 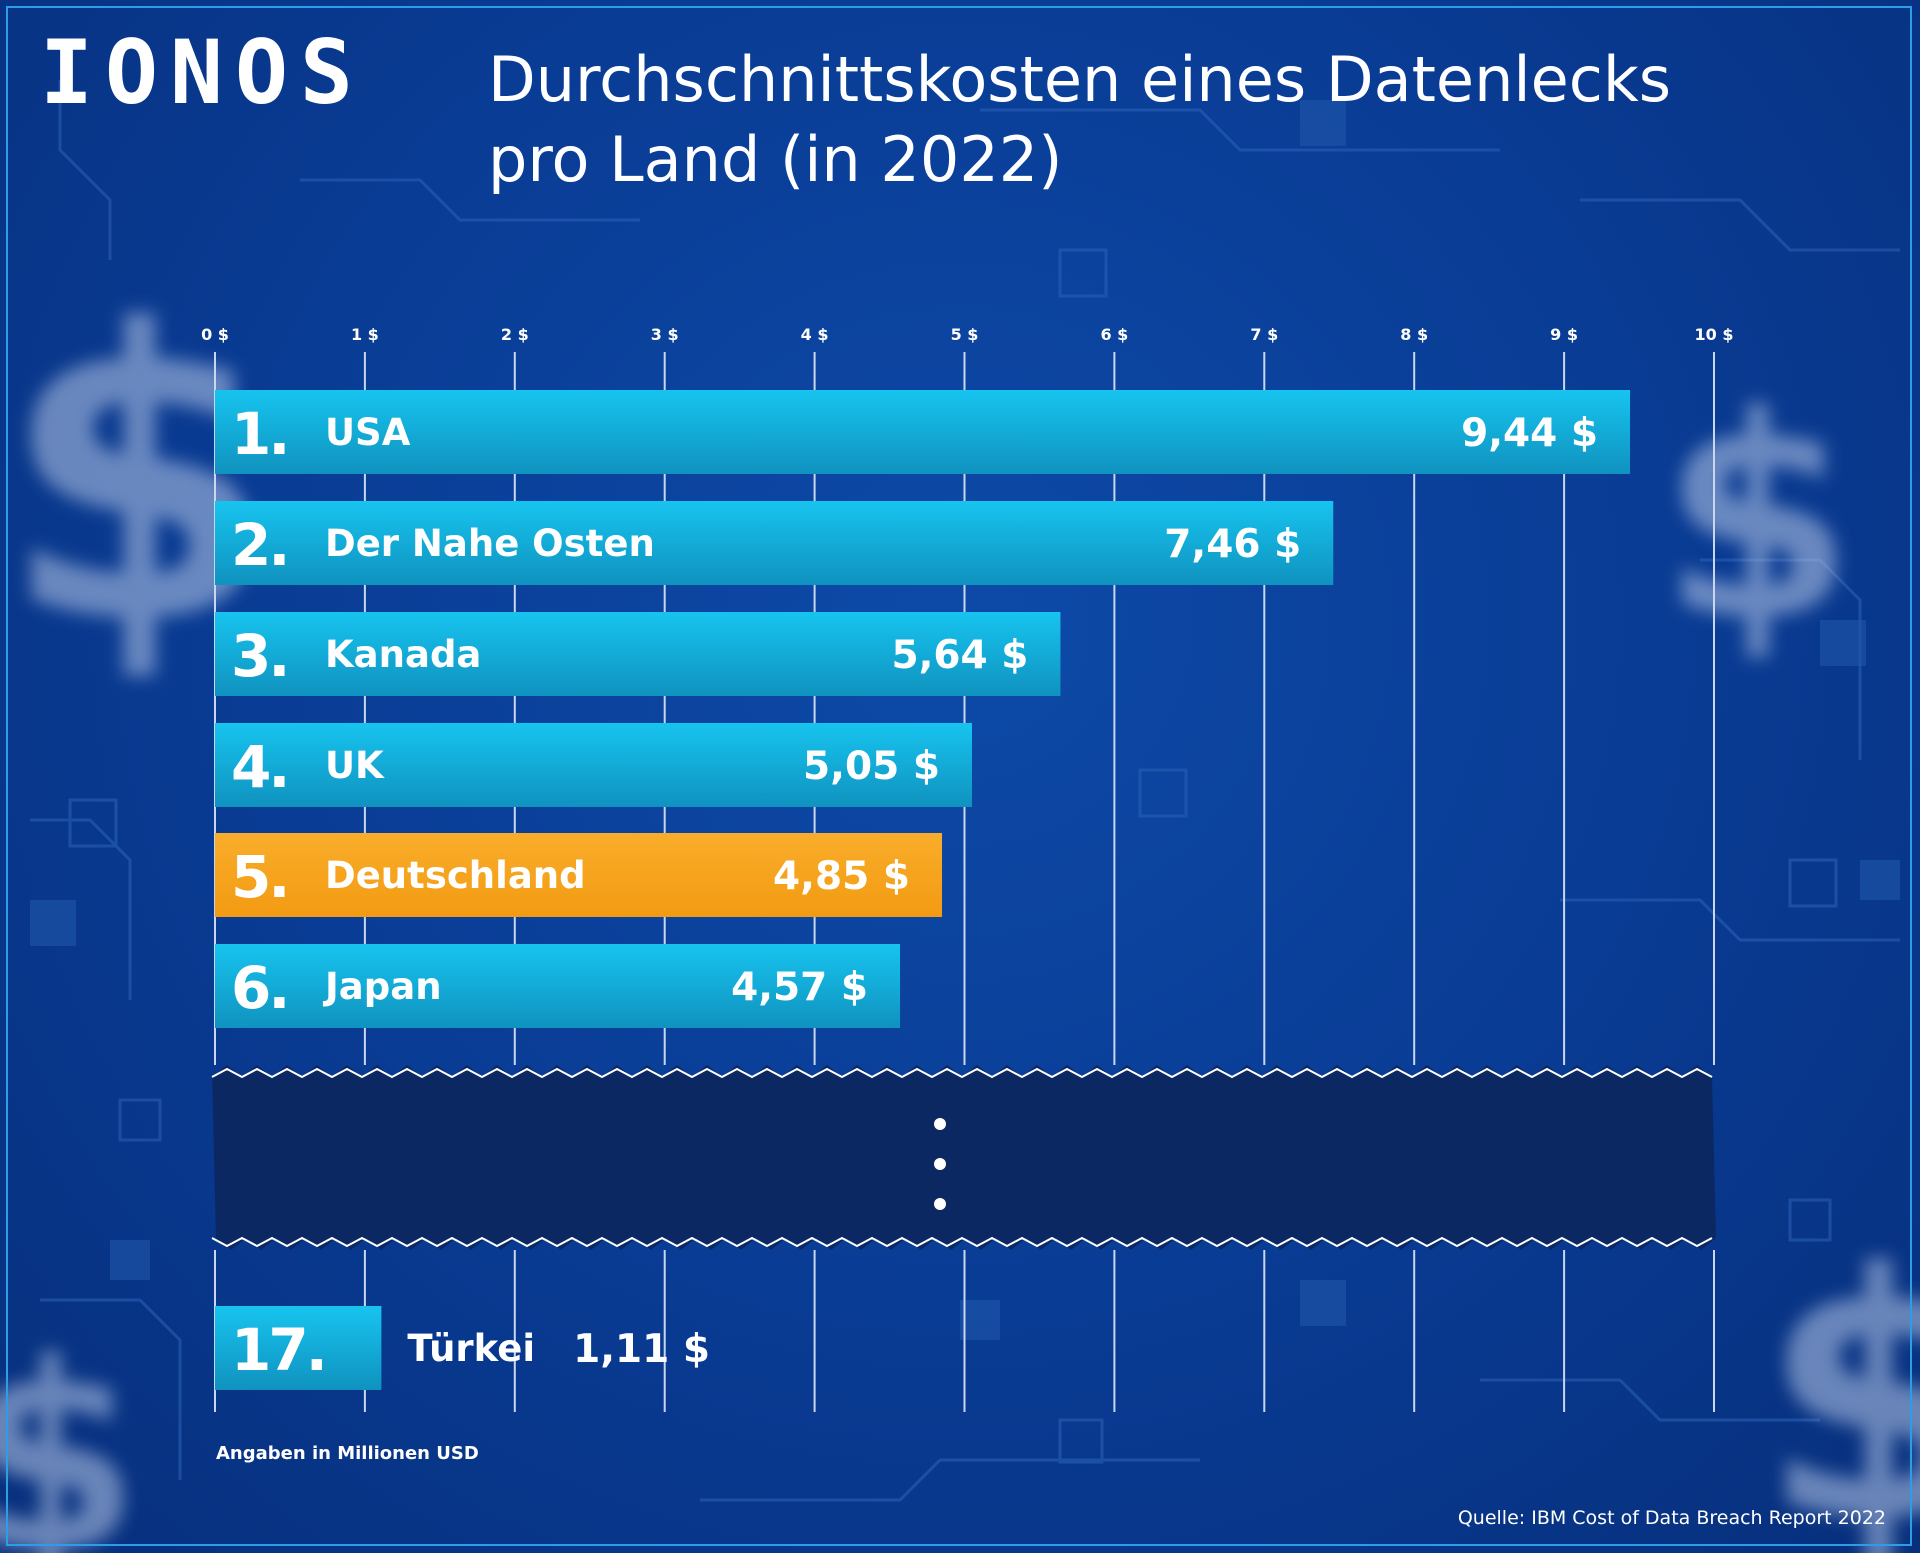 What do you see at coordinates (871, 766) in the screenshot?
I see `bar-value-label: 5,05 $` at bounding box center [871, 766].